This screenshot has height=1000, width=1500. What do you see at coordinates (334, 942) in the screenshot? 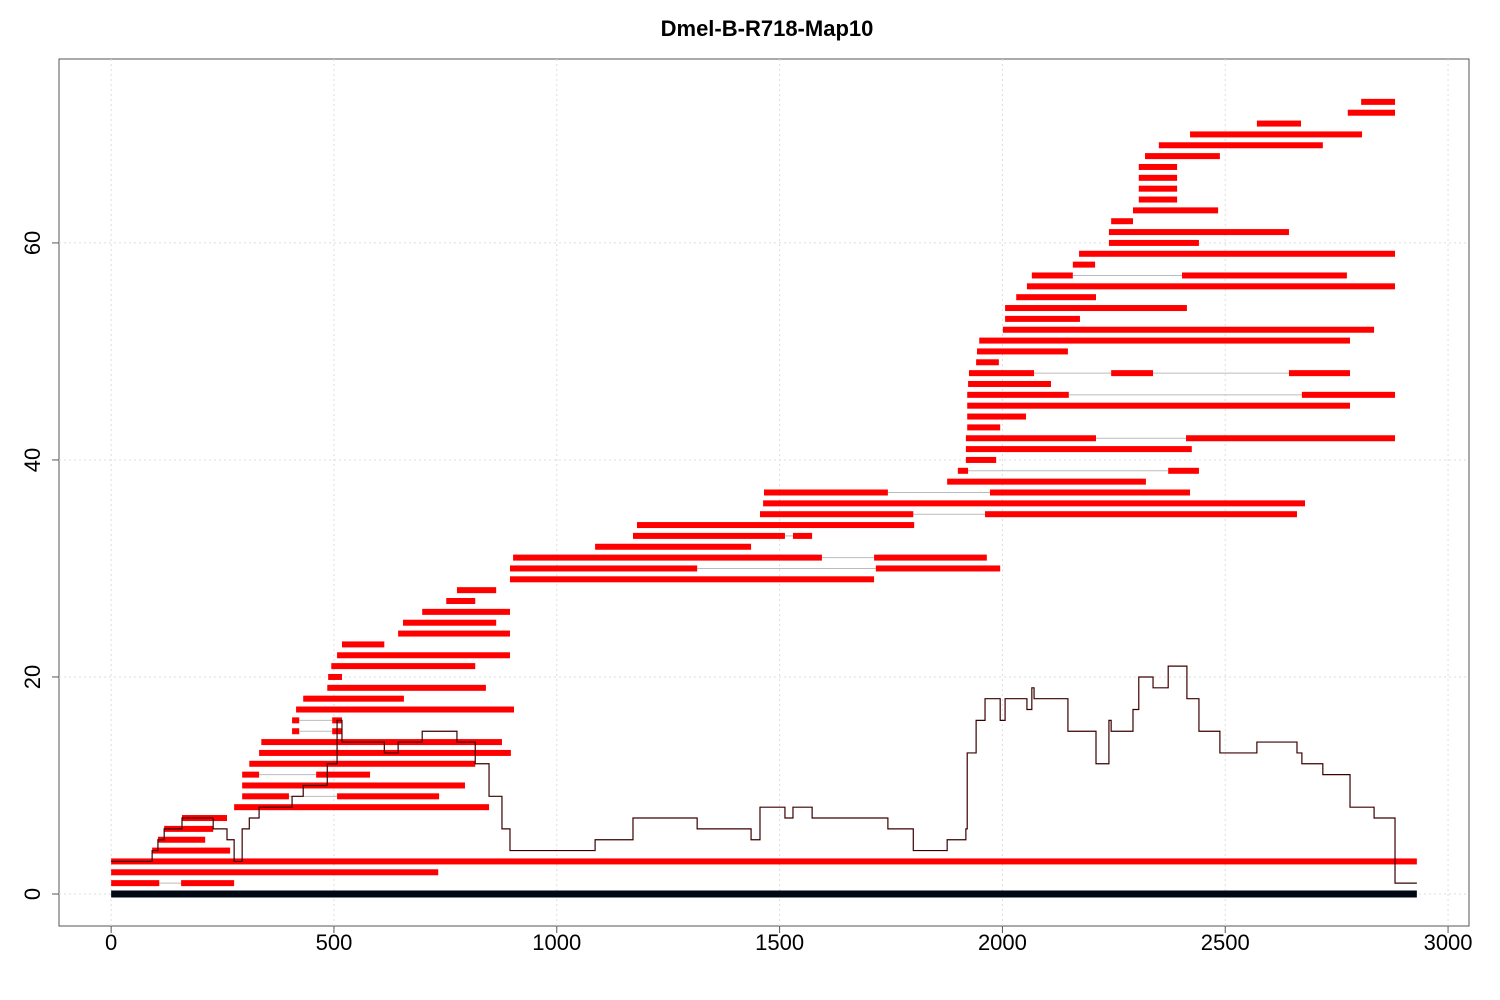
I see `x-tick-label: 500` at bounding box center [334, 942].